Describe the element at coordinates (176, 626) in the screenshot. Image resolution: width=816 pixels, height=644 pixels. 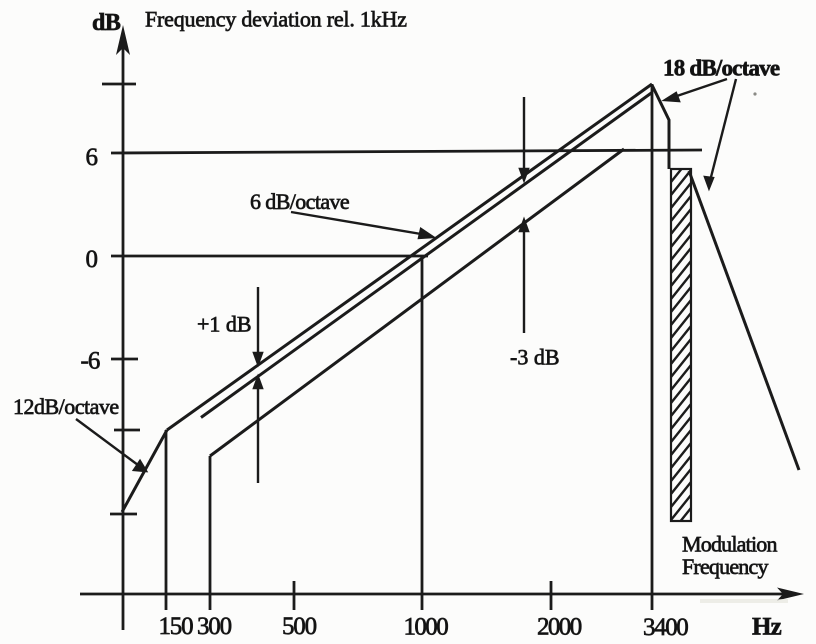
I see `svg-text: 150` at that location.